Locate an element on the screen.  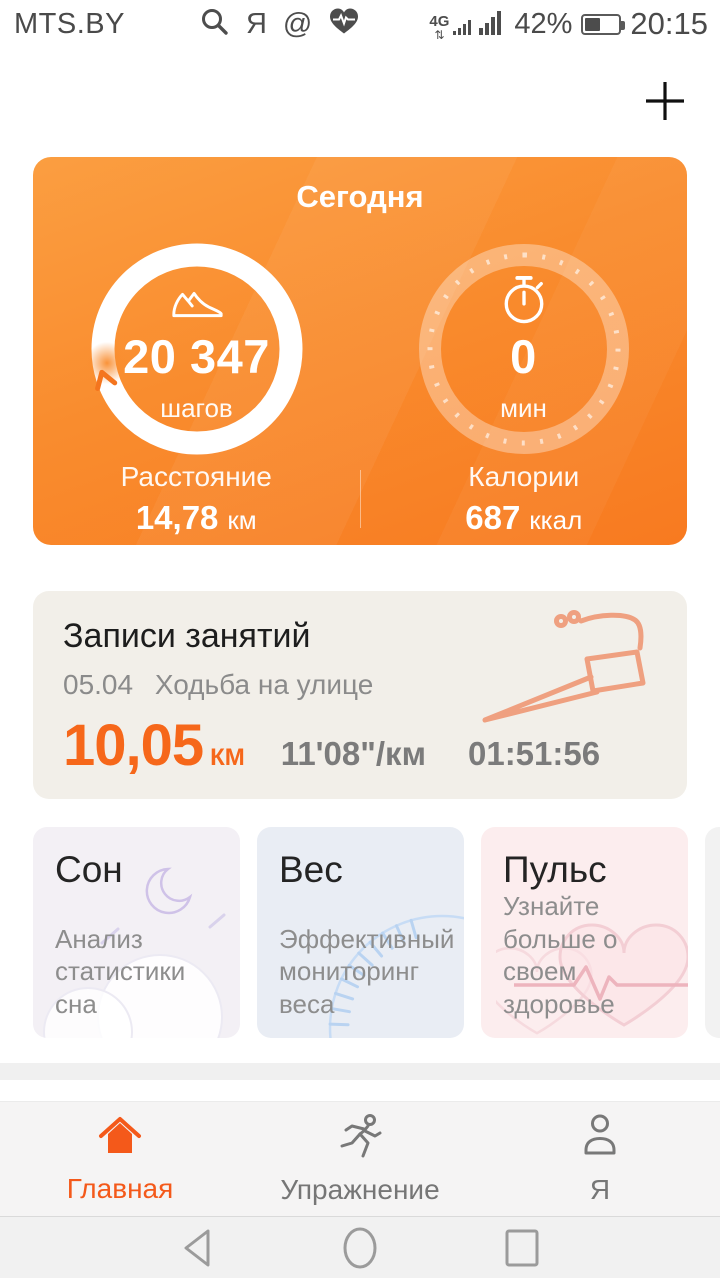
notification-icons: Я @ is located at coordinates (279, 24).